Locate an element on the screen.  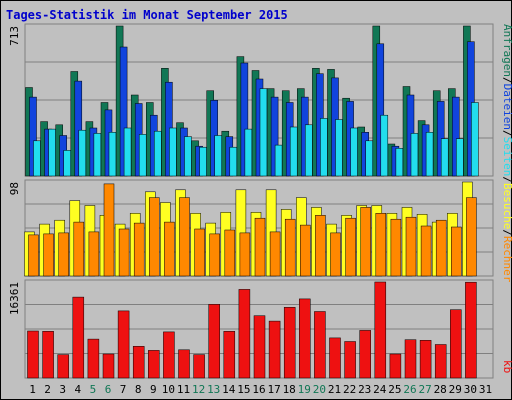
panel-requests-max-label: 713 is located at coordinates (14, 36).